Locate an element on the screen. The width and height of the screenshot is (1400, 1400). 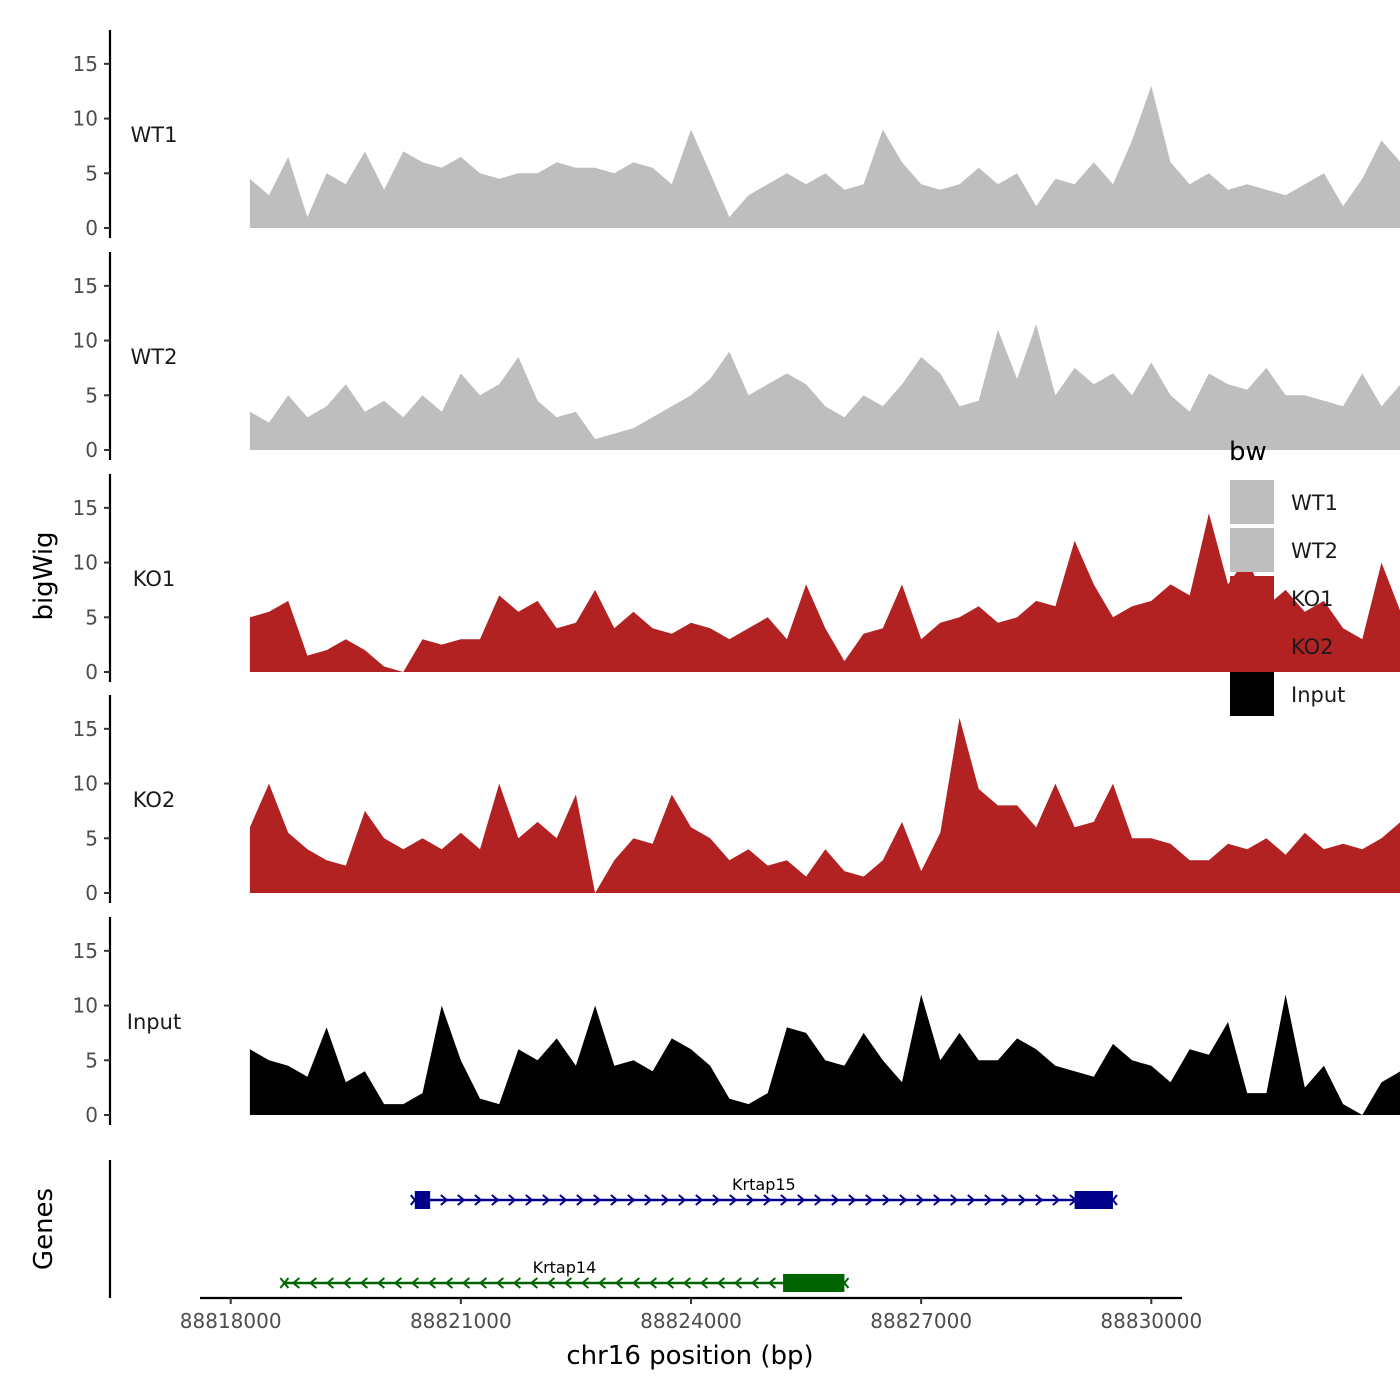
signal-area-wt2 is located at coordinates (824, 387).